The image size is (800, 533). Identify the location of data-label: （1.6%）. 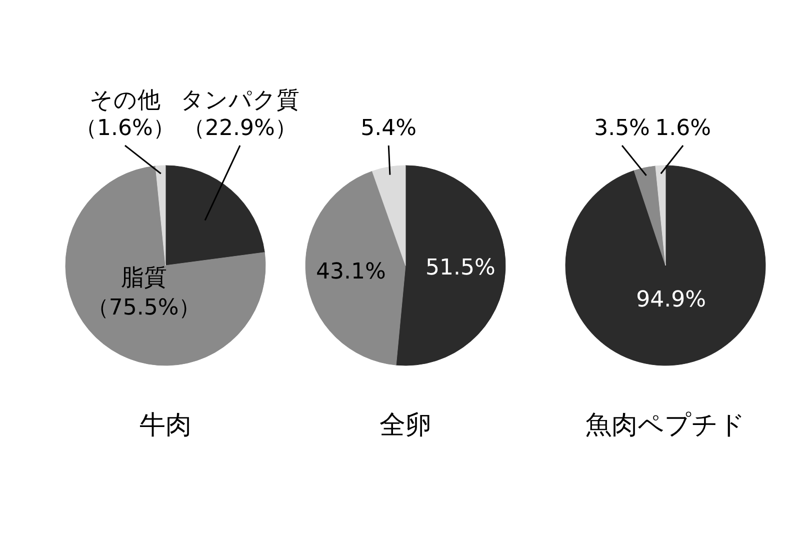
(125, 128).